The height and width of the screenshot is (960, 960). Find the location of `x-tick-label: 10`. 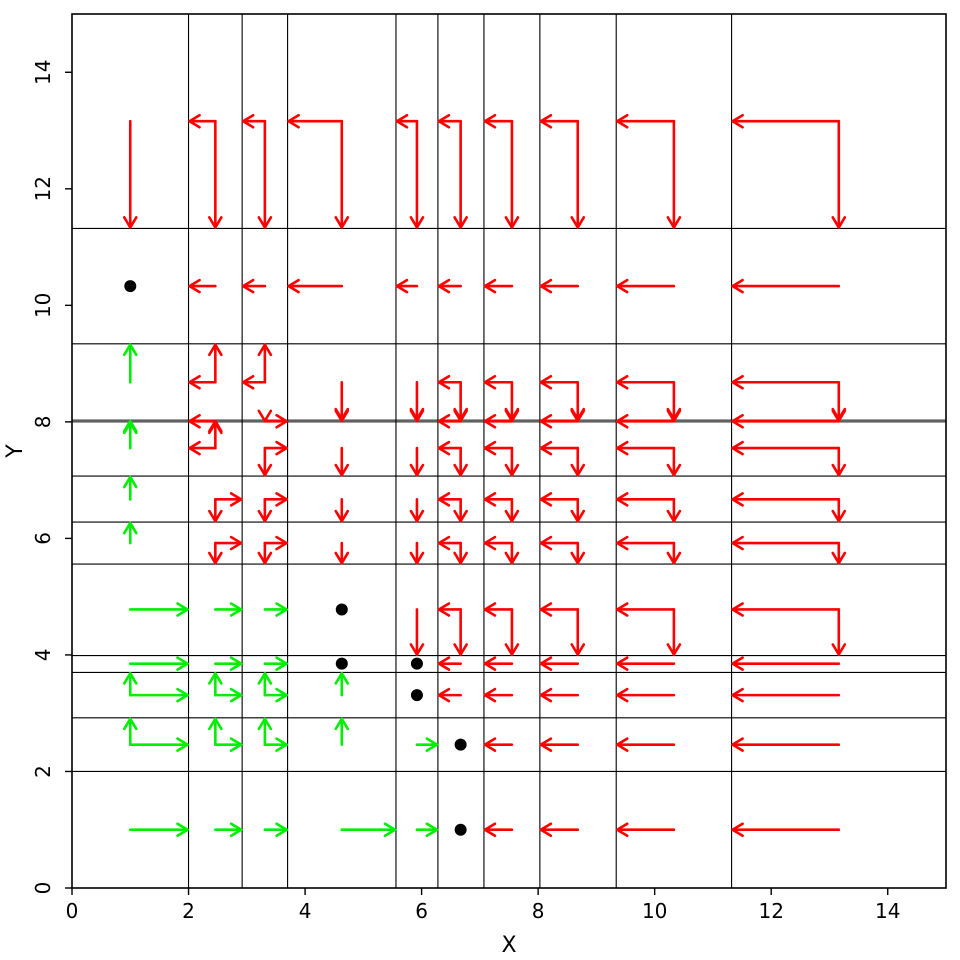

x-tick-label: 10 is located at coordinates (654, 911).